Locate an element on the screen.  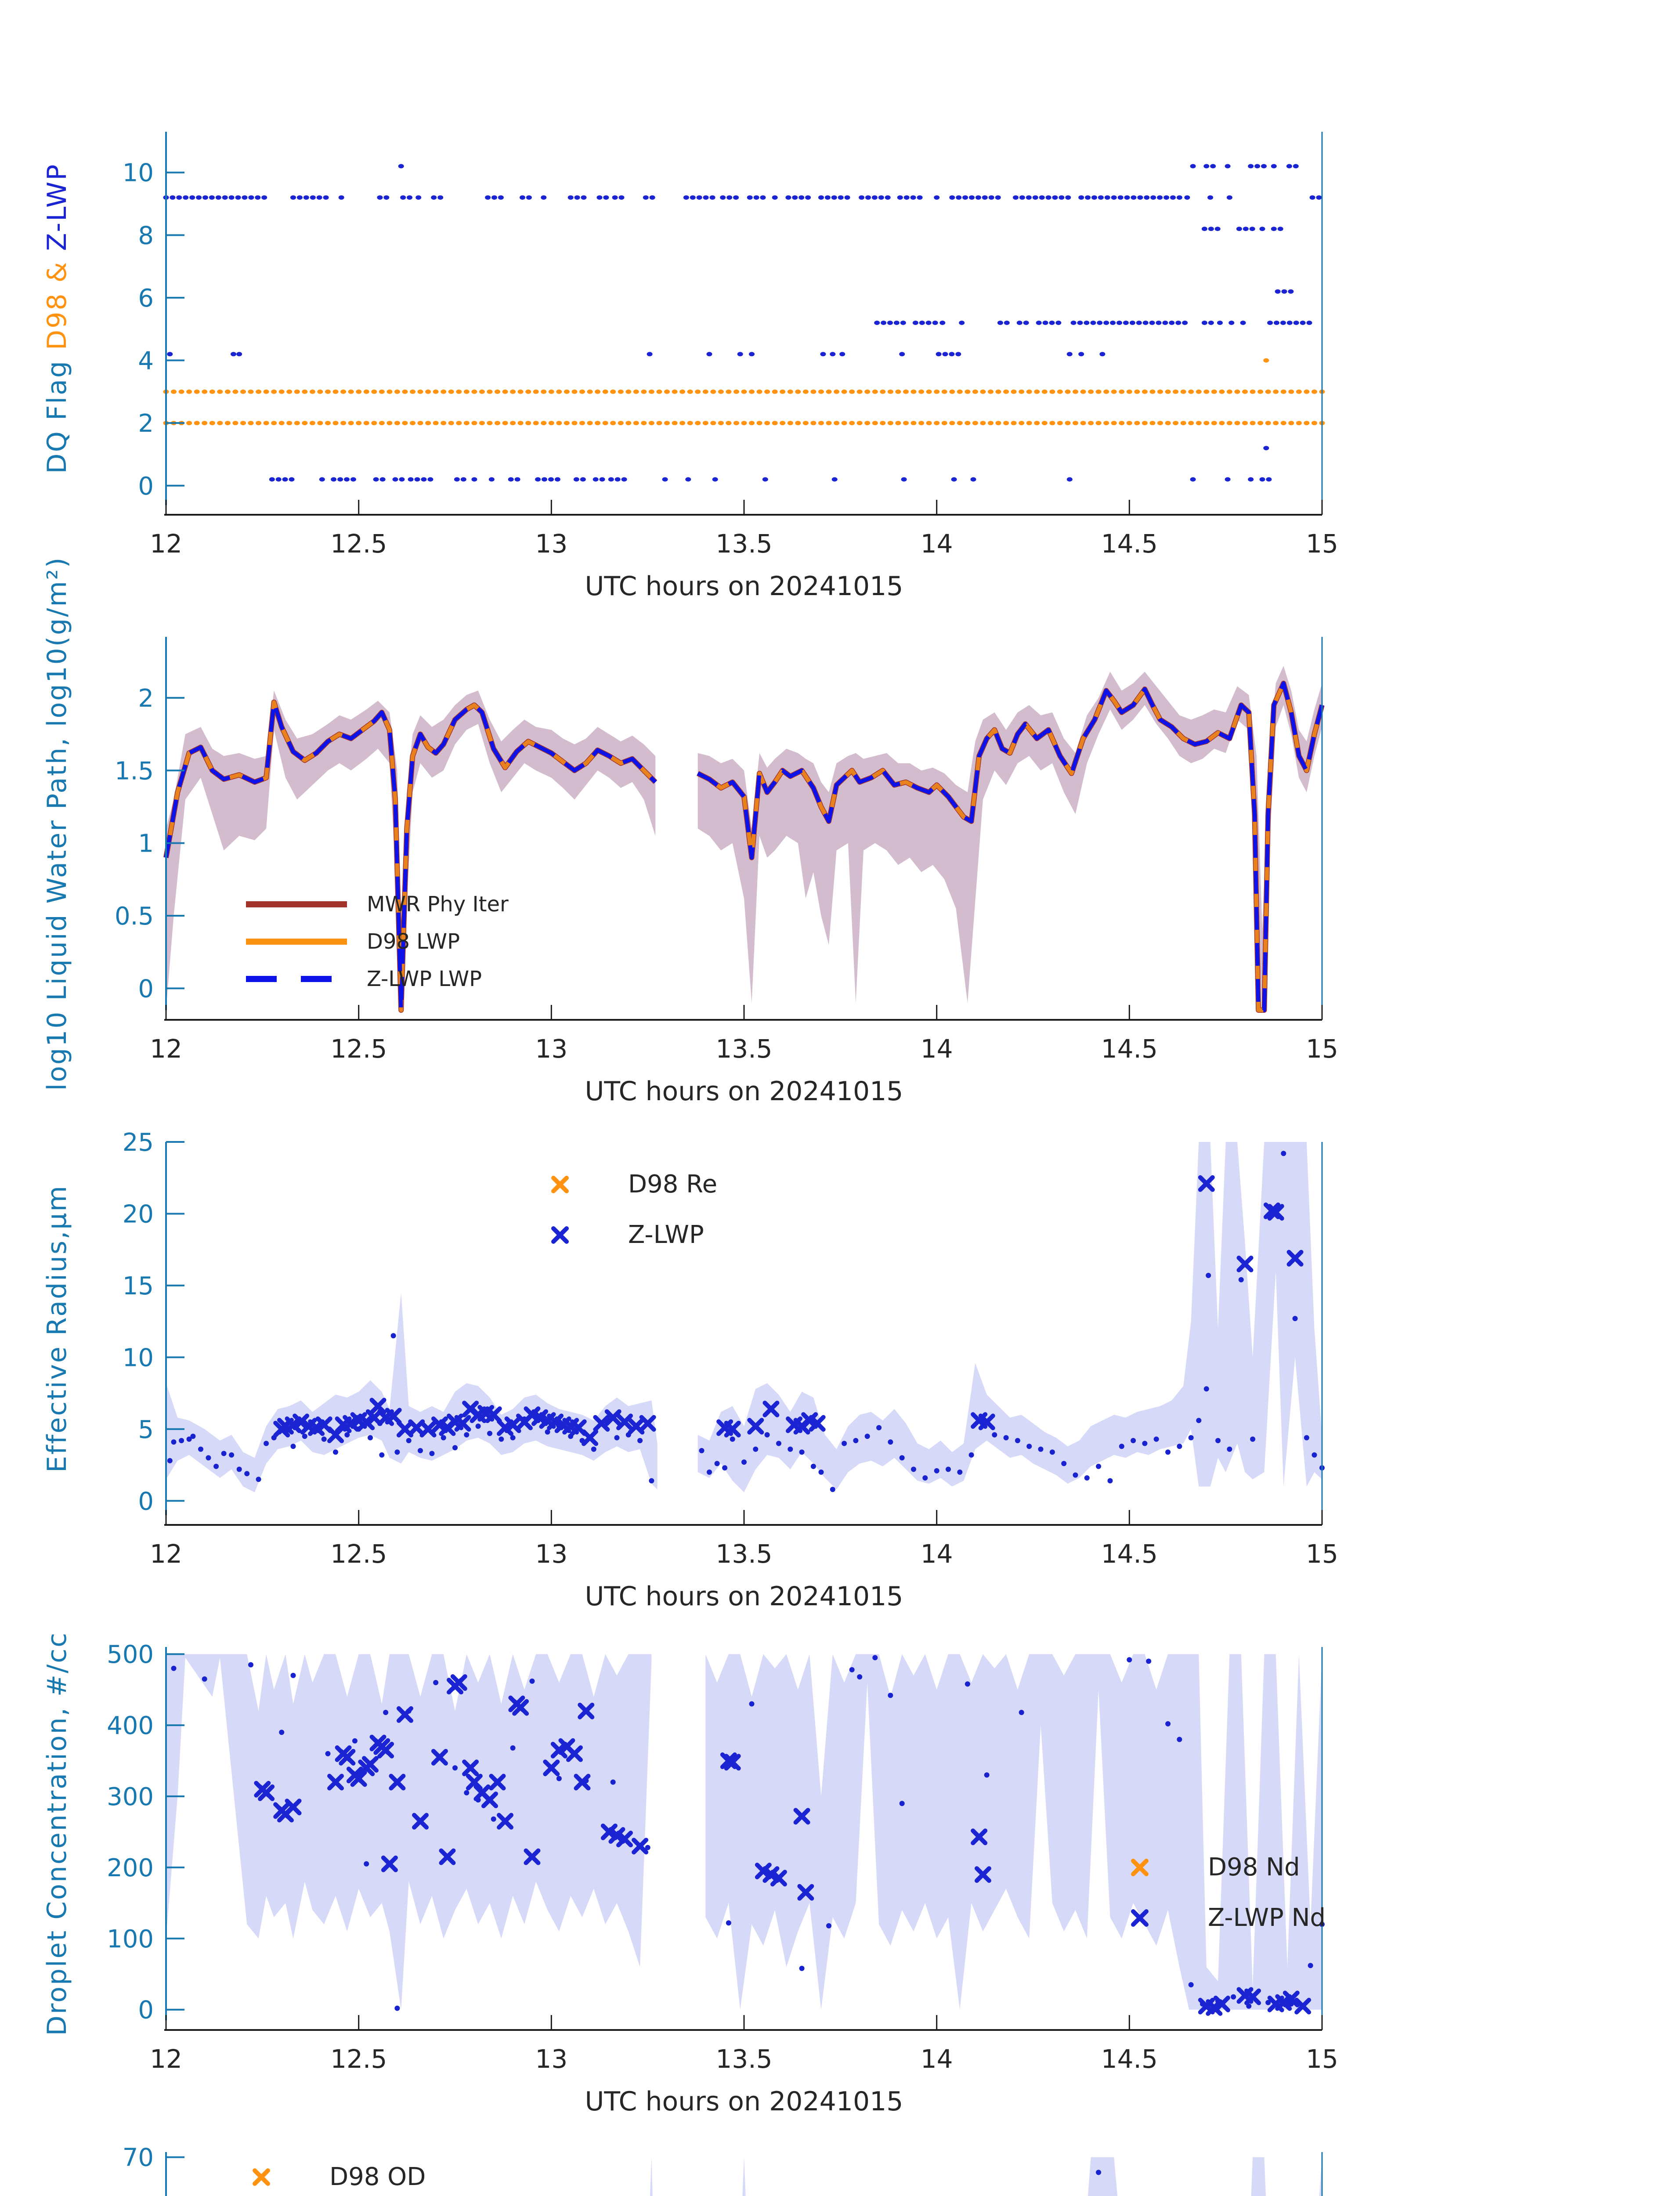
x-tick-label: 13 is located at coordinates (551, 1554).